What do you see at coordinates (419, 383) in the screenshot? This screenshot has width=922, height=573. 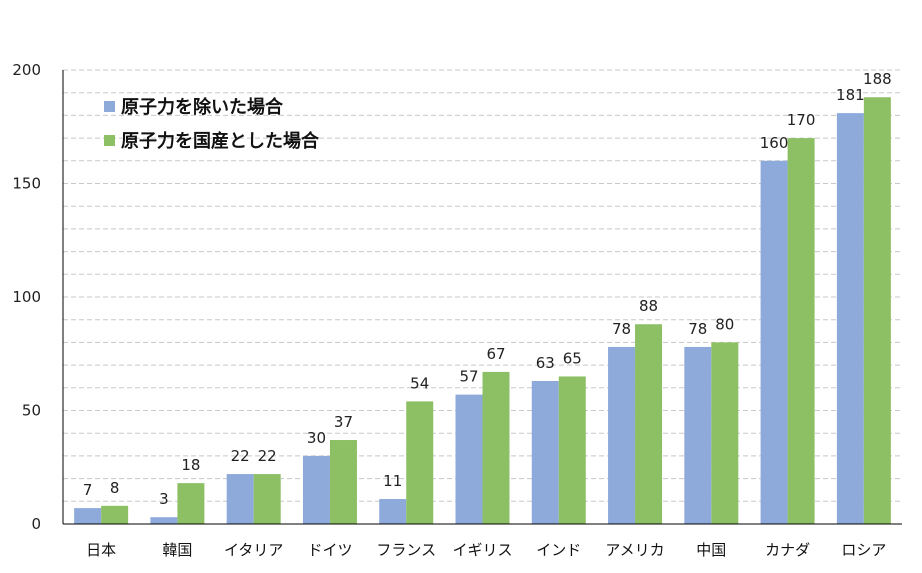 I see `data-label: 54` at bounding box center [419, 383].